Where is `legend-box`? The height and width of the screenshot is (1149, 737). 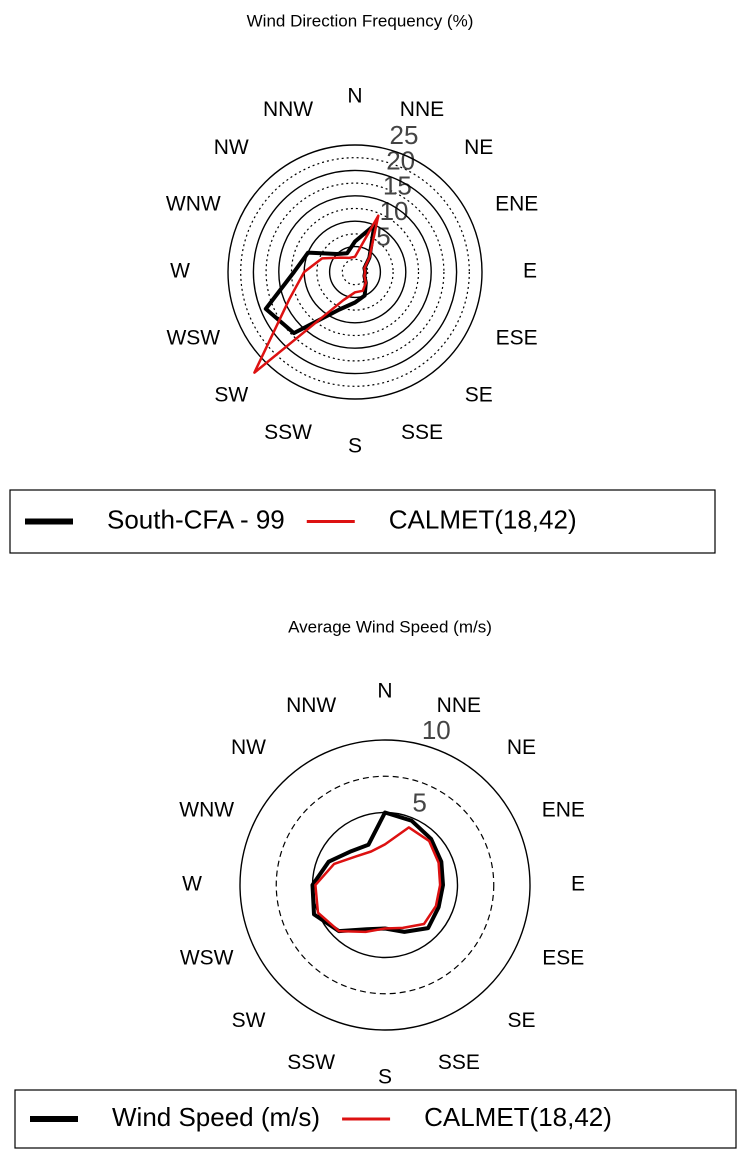
legend-box is located at coordinates (362, 521).